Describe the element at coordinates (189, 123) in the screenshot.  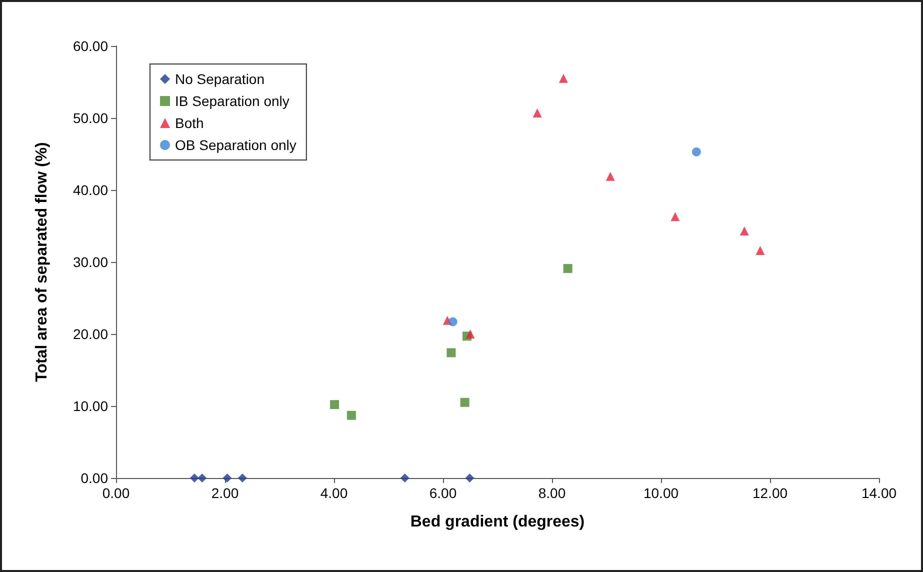
I see `legend-label: Both` at that location.